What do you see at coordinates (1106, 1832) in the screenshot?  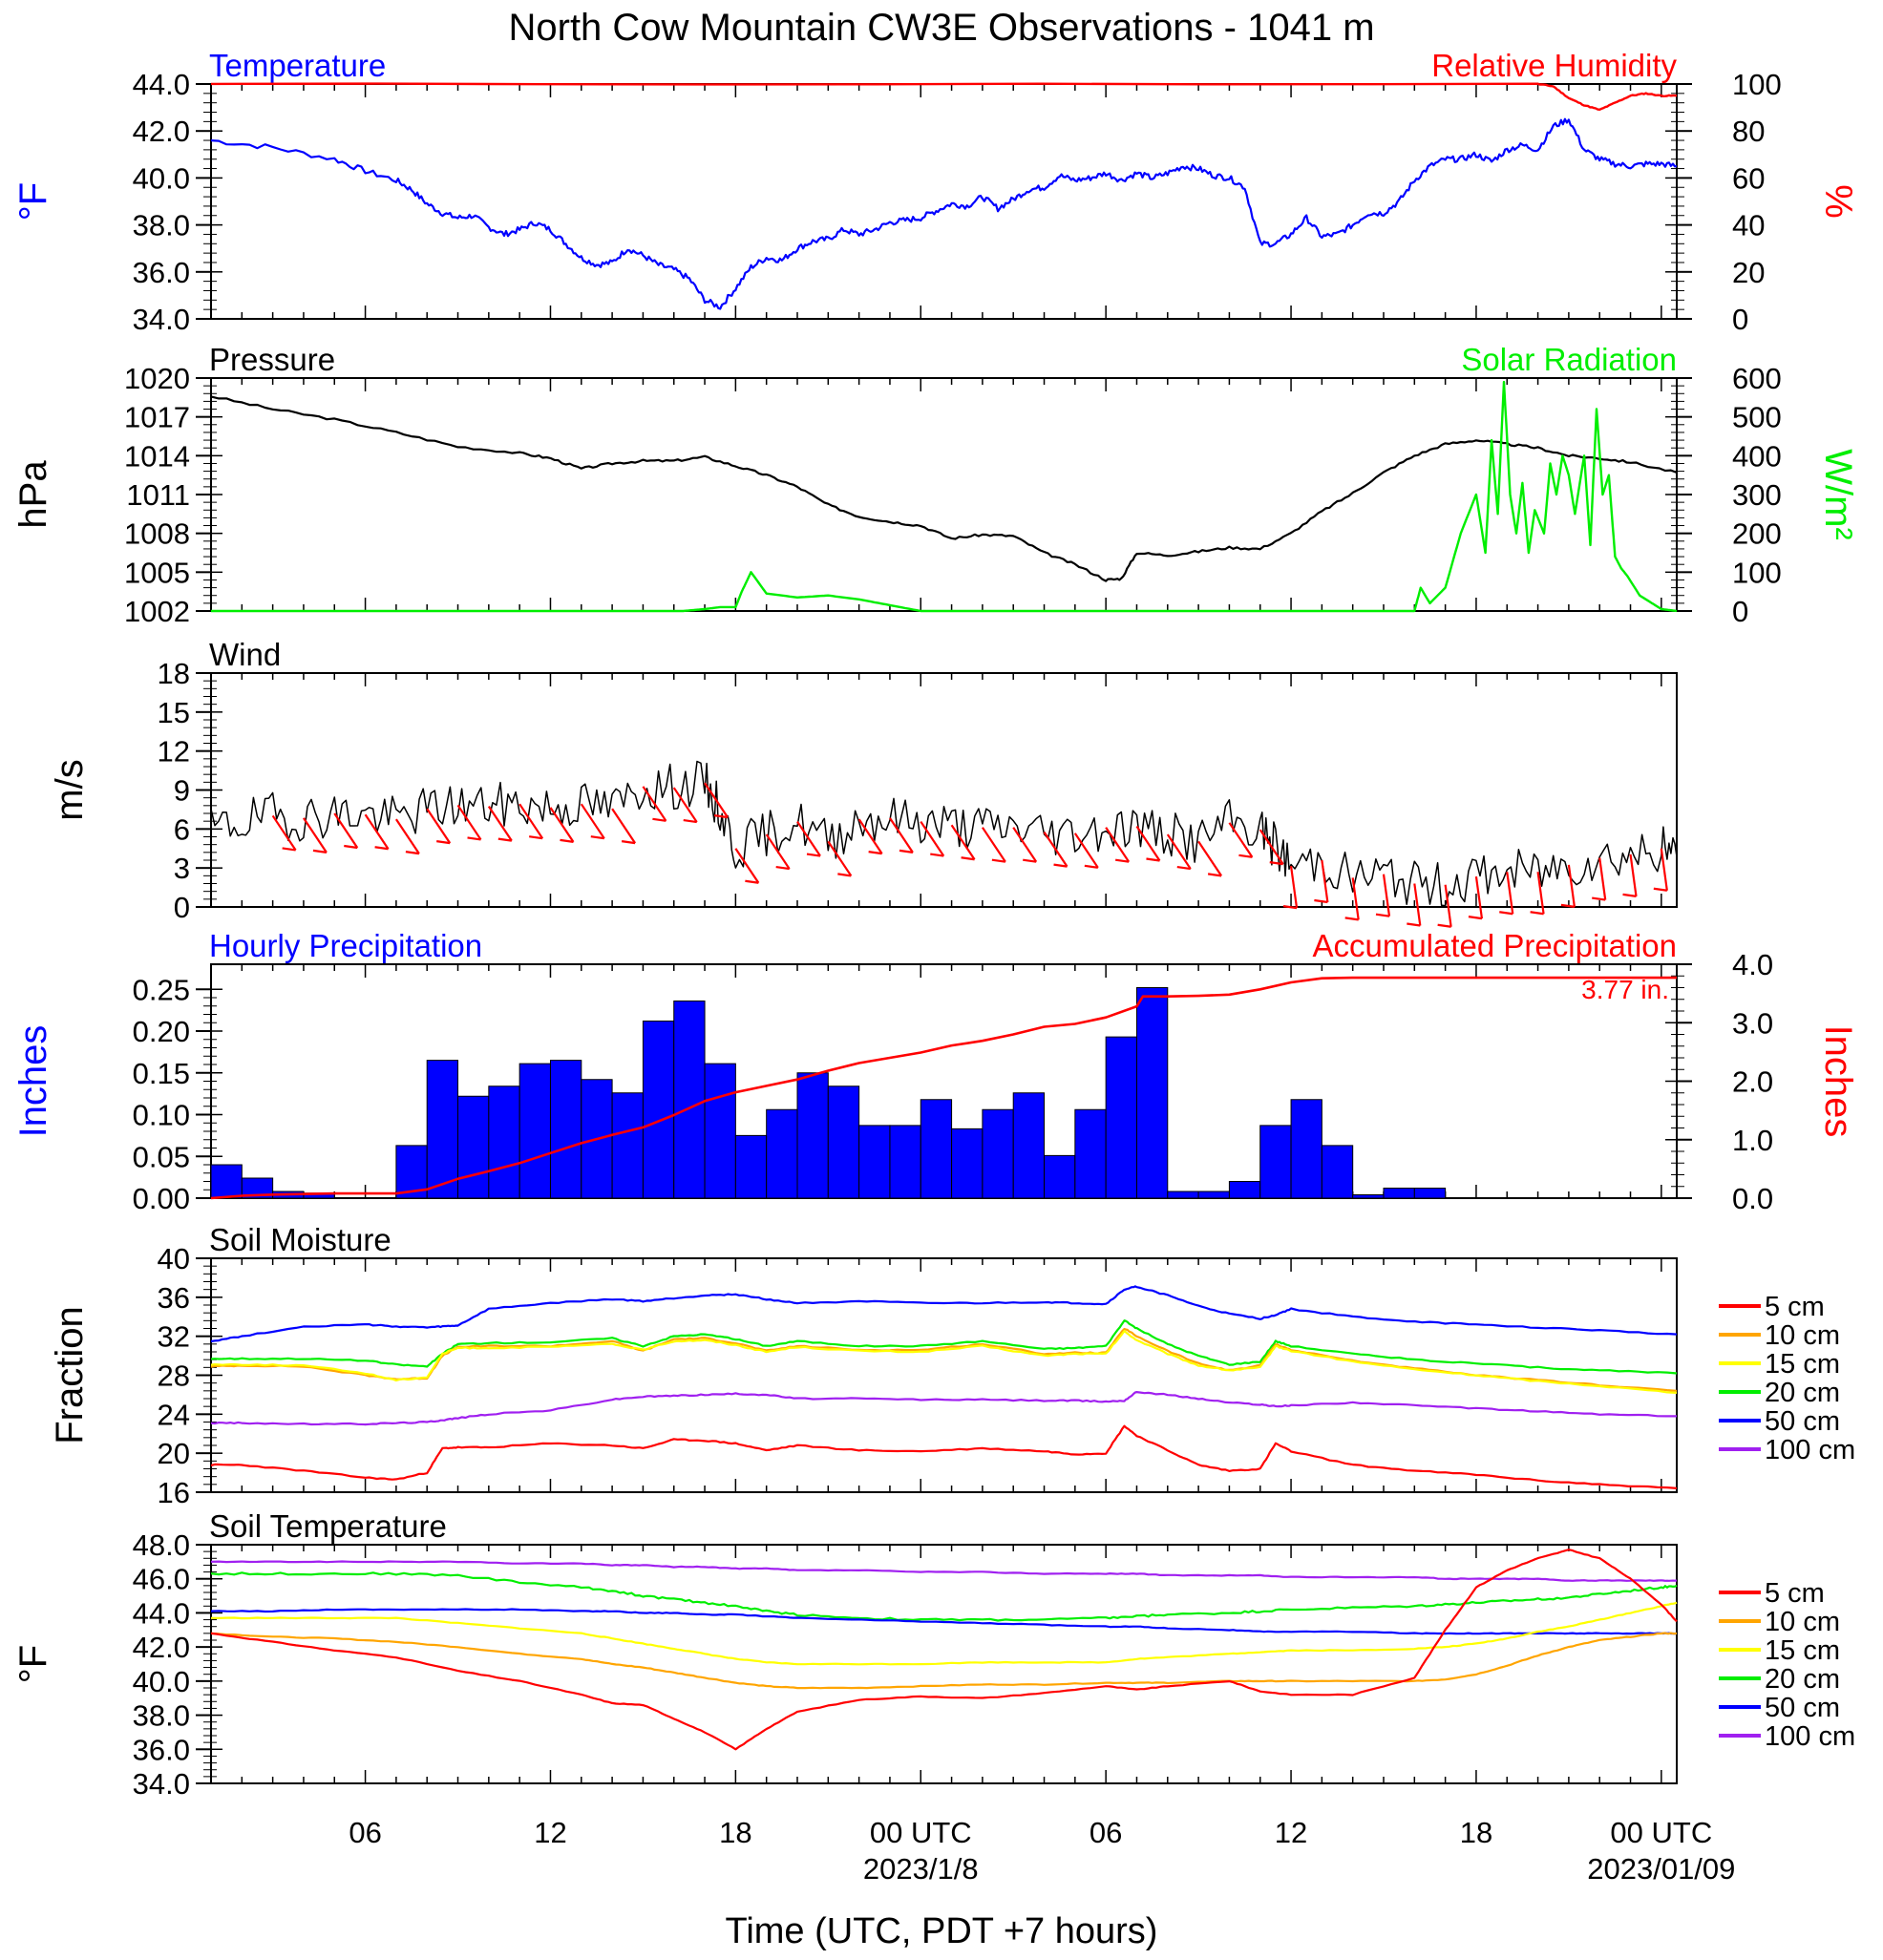 I see `x-tick-label: 06` at bounding box center [1106, 1832].